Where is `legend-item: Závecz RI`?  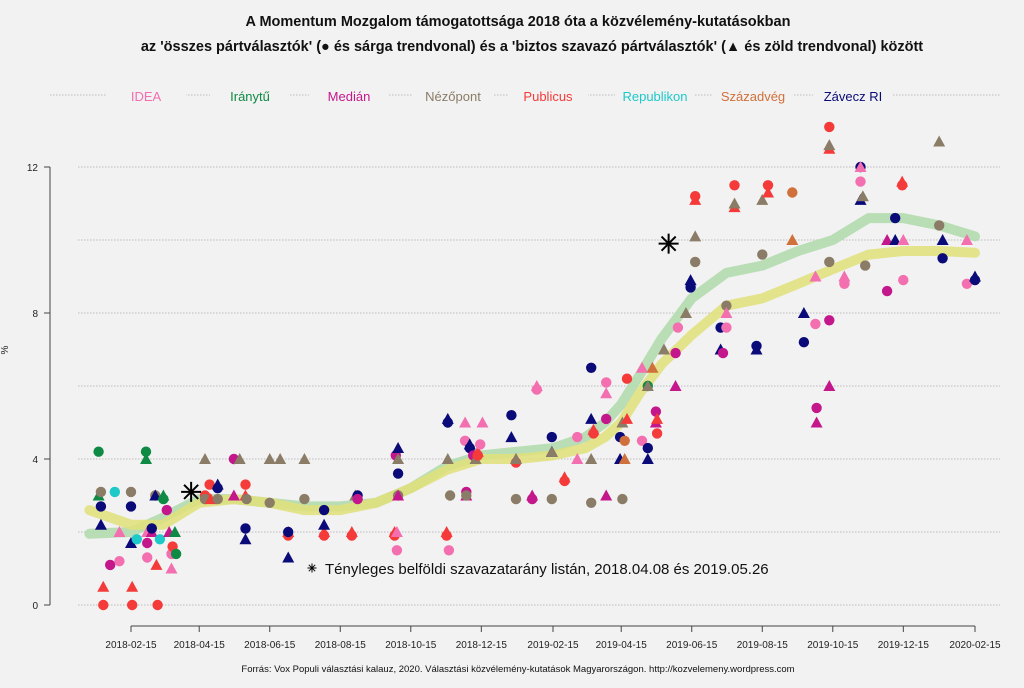
legend-item: Závecz RI is located at coordinates (853, 96).